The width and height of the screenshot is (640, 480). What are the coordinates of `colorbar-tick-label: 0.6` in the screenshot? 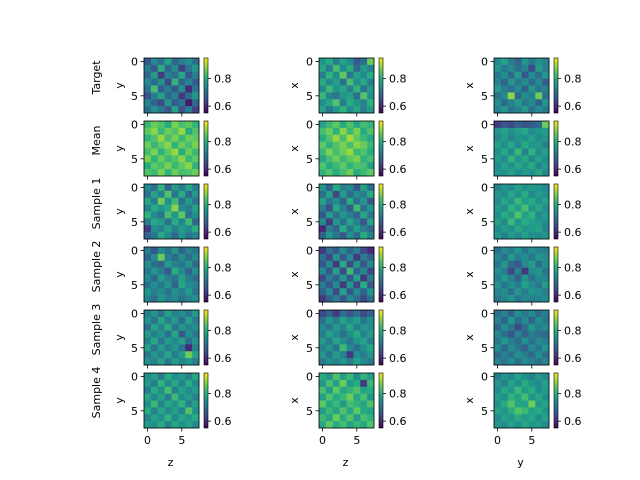 It's located at (573, 232).